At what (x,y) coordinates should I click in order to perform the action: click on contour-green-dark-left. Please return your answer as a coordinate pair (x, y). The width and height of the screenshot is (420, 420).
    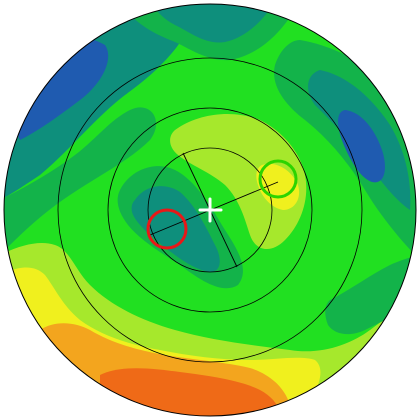
    Looking at the image, I should click on (80, 181).